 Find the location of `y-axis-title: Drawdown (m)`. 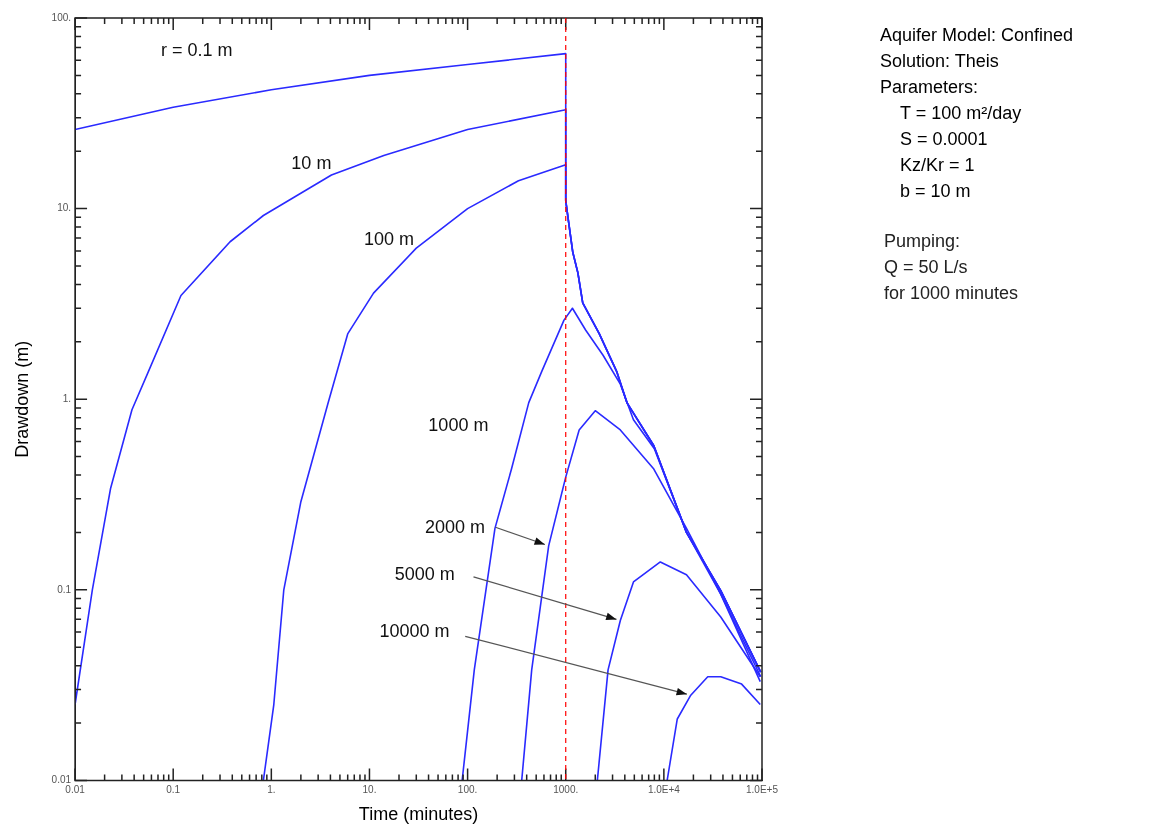

y-axis-title: Drawdown (m) is located at coordinates (21, 399).